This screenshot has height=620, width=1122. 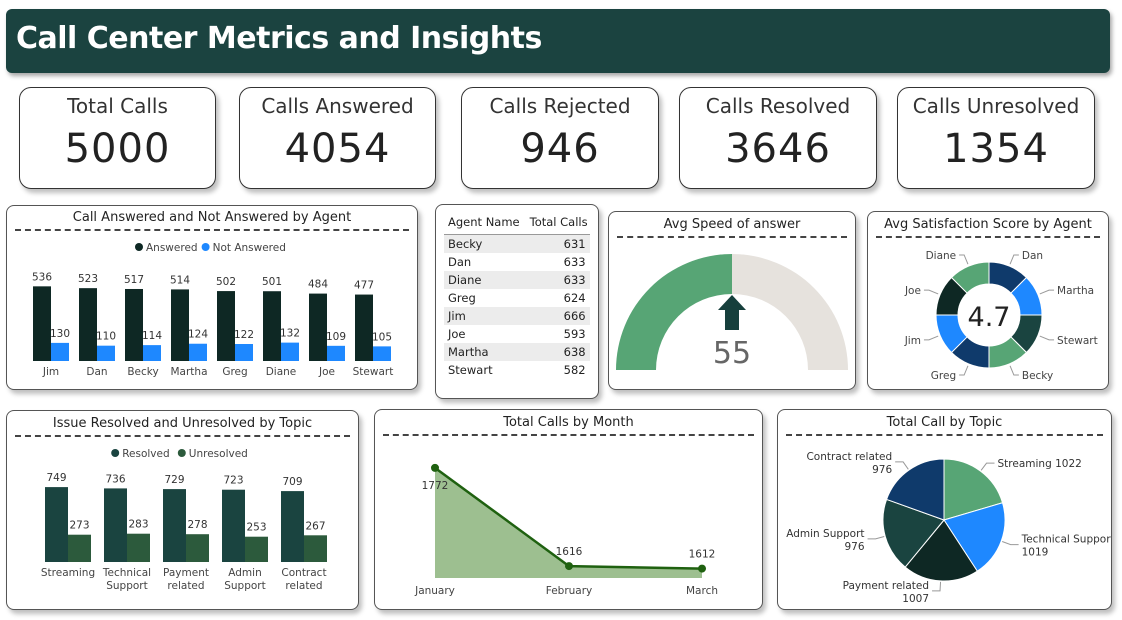 What do you see at coordinates (79, 526) in the screenshot?
I see `data-label: 273` at bounding box center [79, 526].